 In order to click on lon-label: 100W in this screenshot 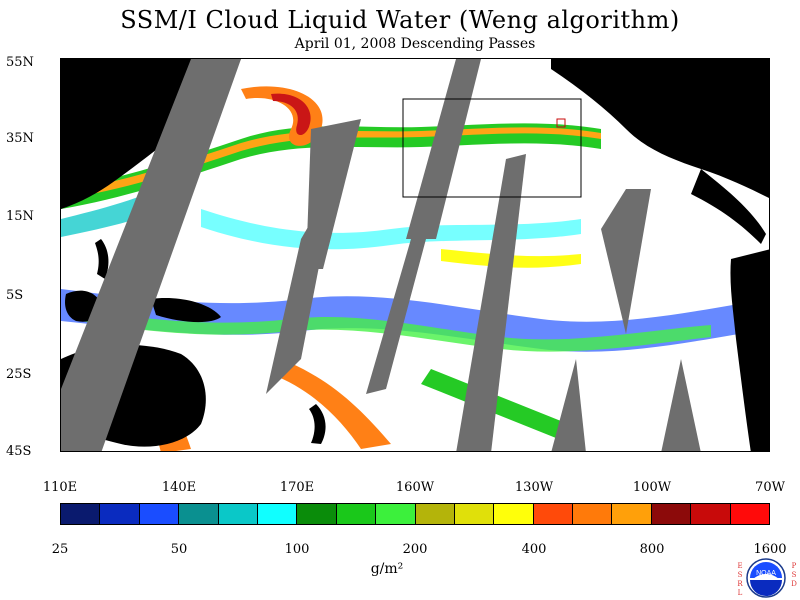, I will do `click(652, 487)`.